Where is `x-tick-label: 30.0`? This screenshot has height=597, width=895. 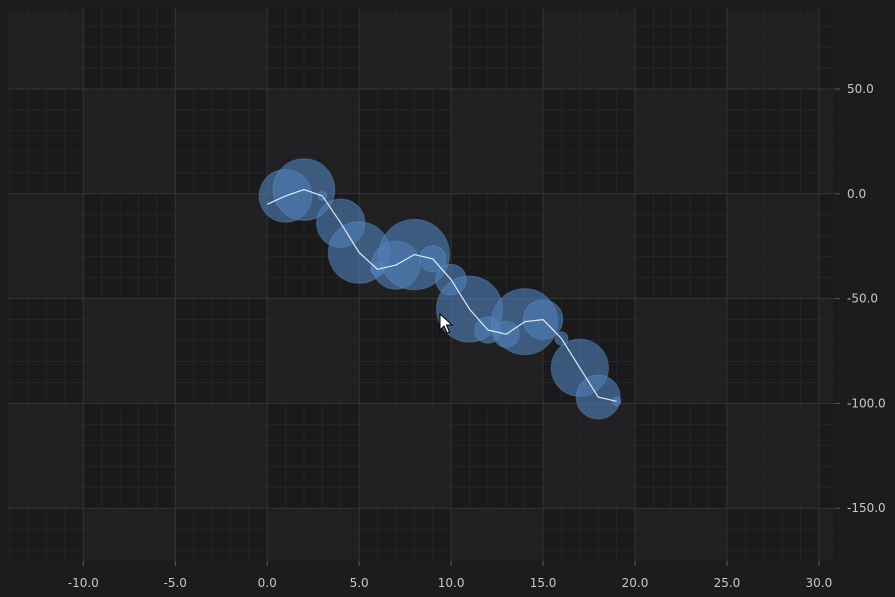
x-tick-label: 30.0 is located at coordinates (819, 583).